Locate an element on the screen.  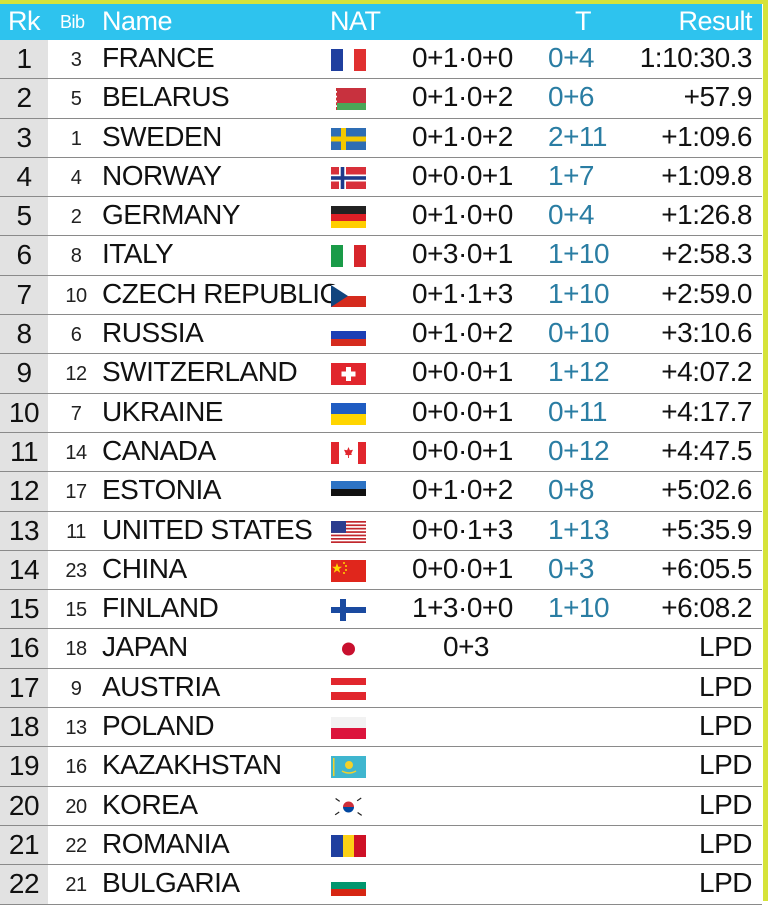
penalties-cell: 0+1·0+0 is located at coordinates (462, 57).